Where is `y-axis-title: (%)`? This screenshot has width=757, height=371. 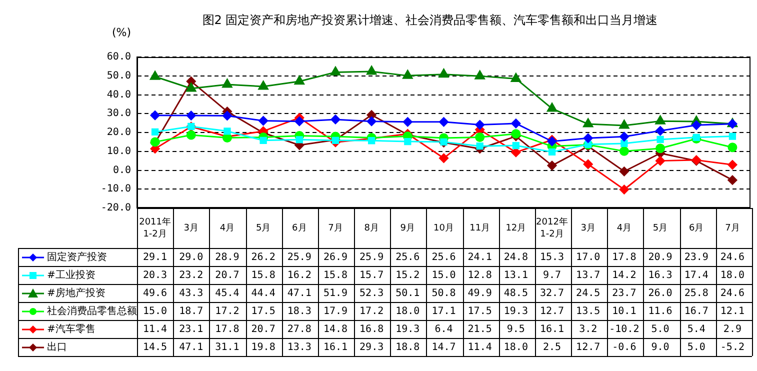
y-axis-title: (%) is located at coordinates (122, 32).